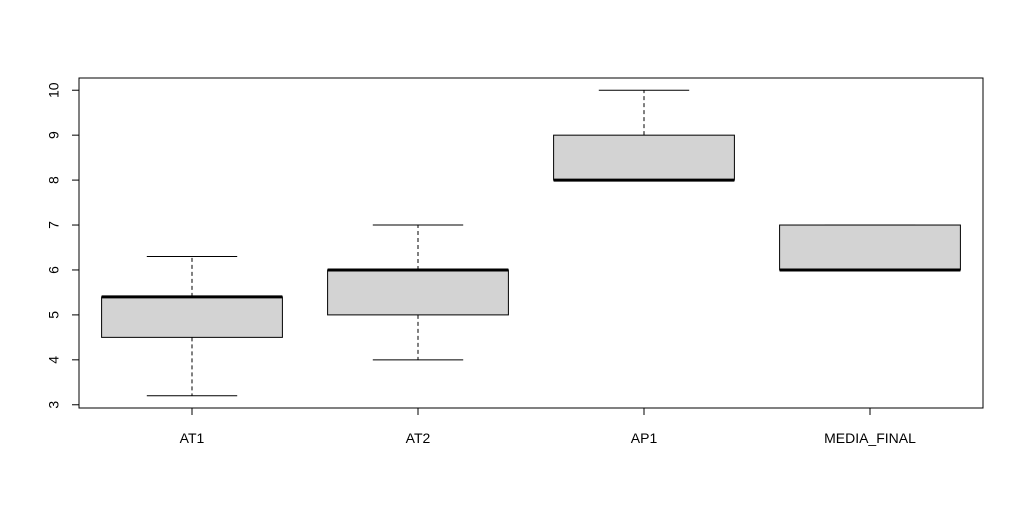 Image resolution: width=1024 pixels, height=511 pixels. What do you see at coordinates (54, 135) in the screenshot?
I see `y-tick-label: 9` at bounding box center [54, 135].